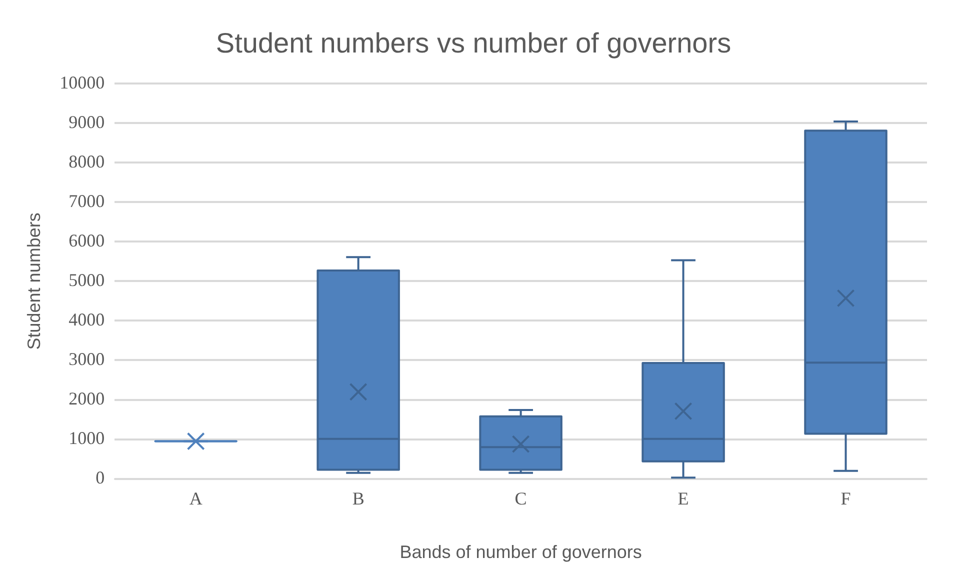 The height and width of the screenshot is (578, 957). I want to click on y-tick-label: 3000, so click(86, 358).